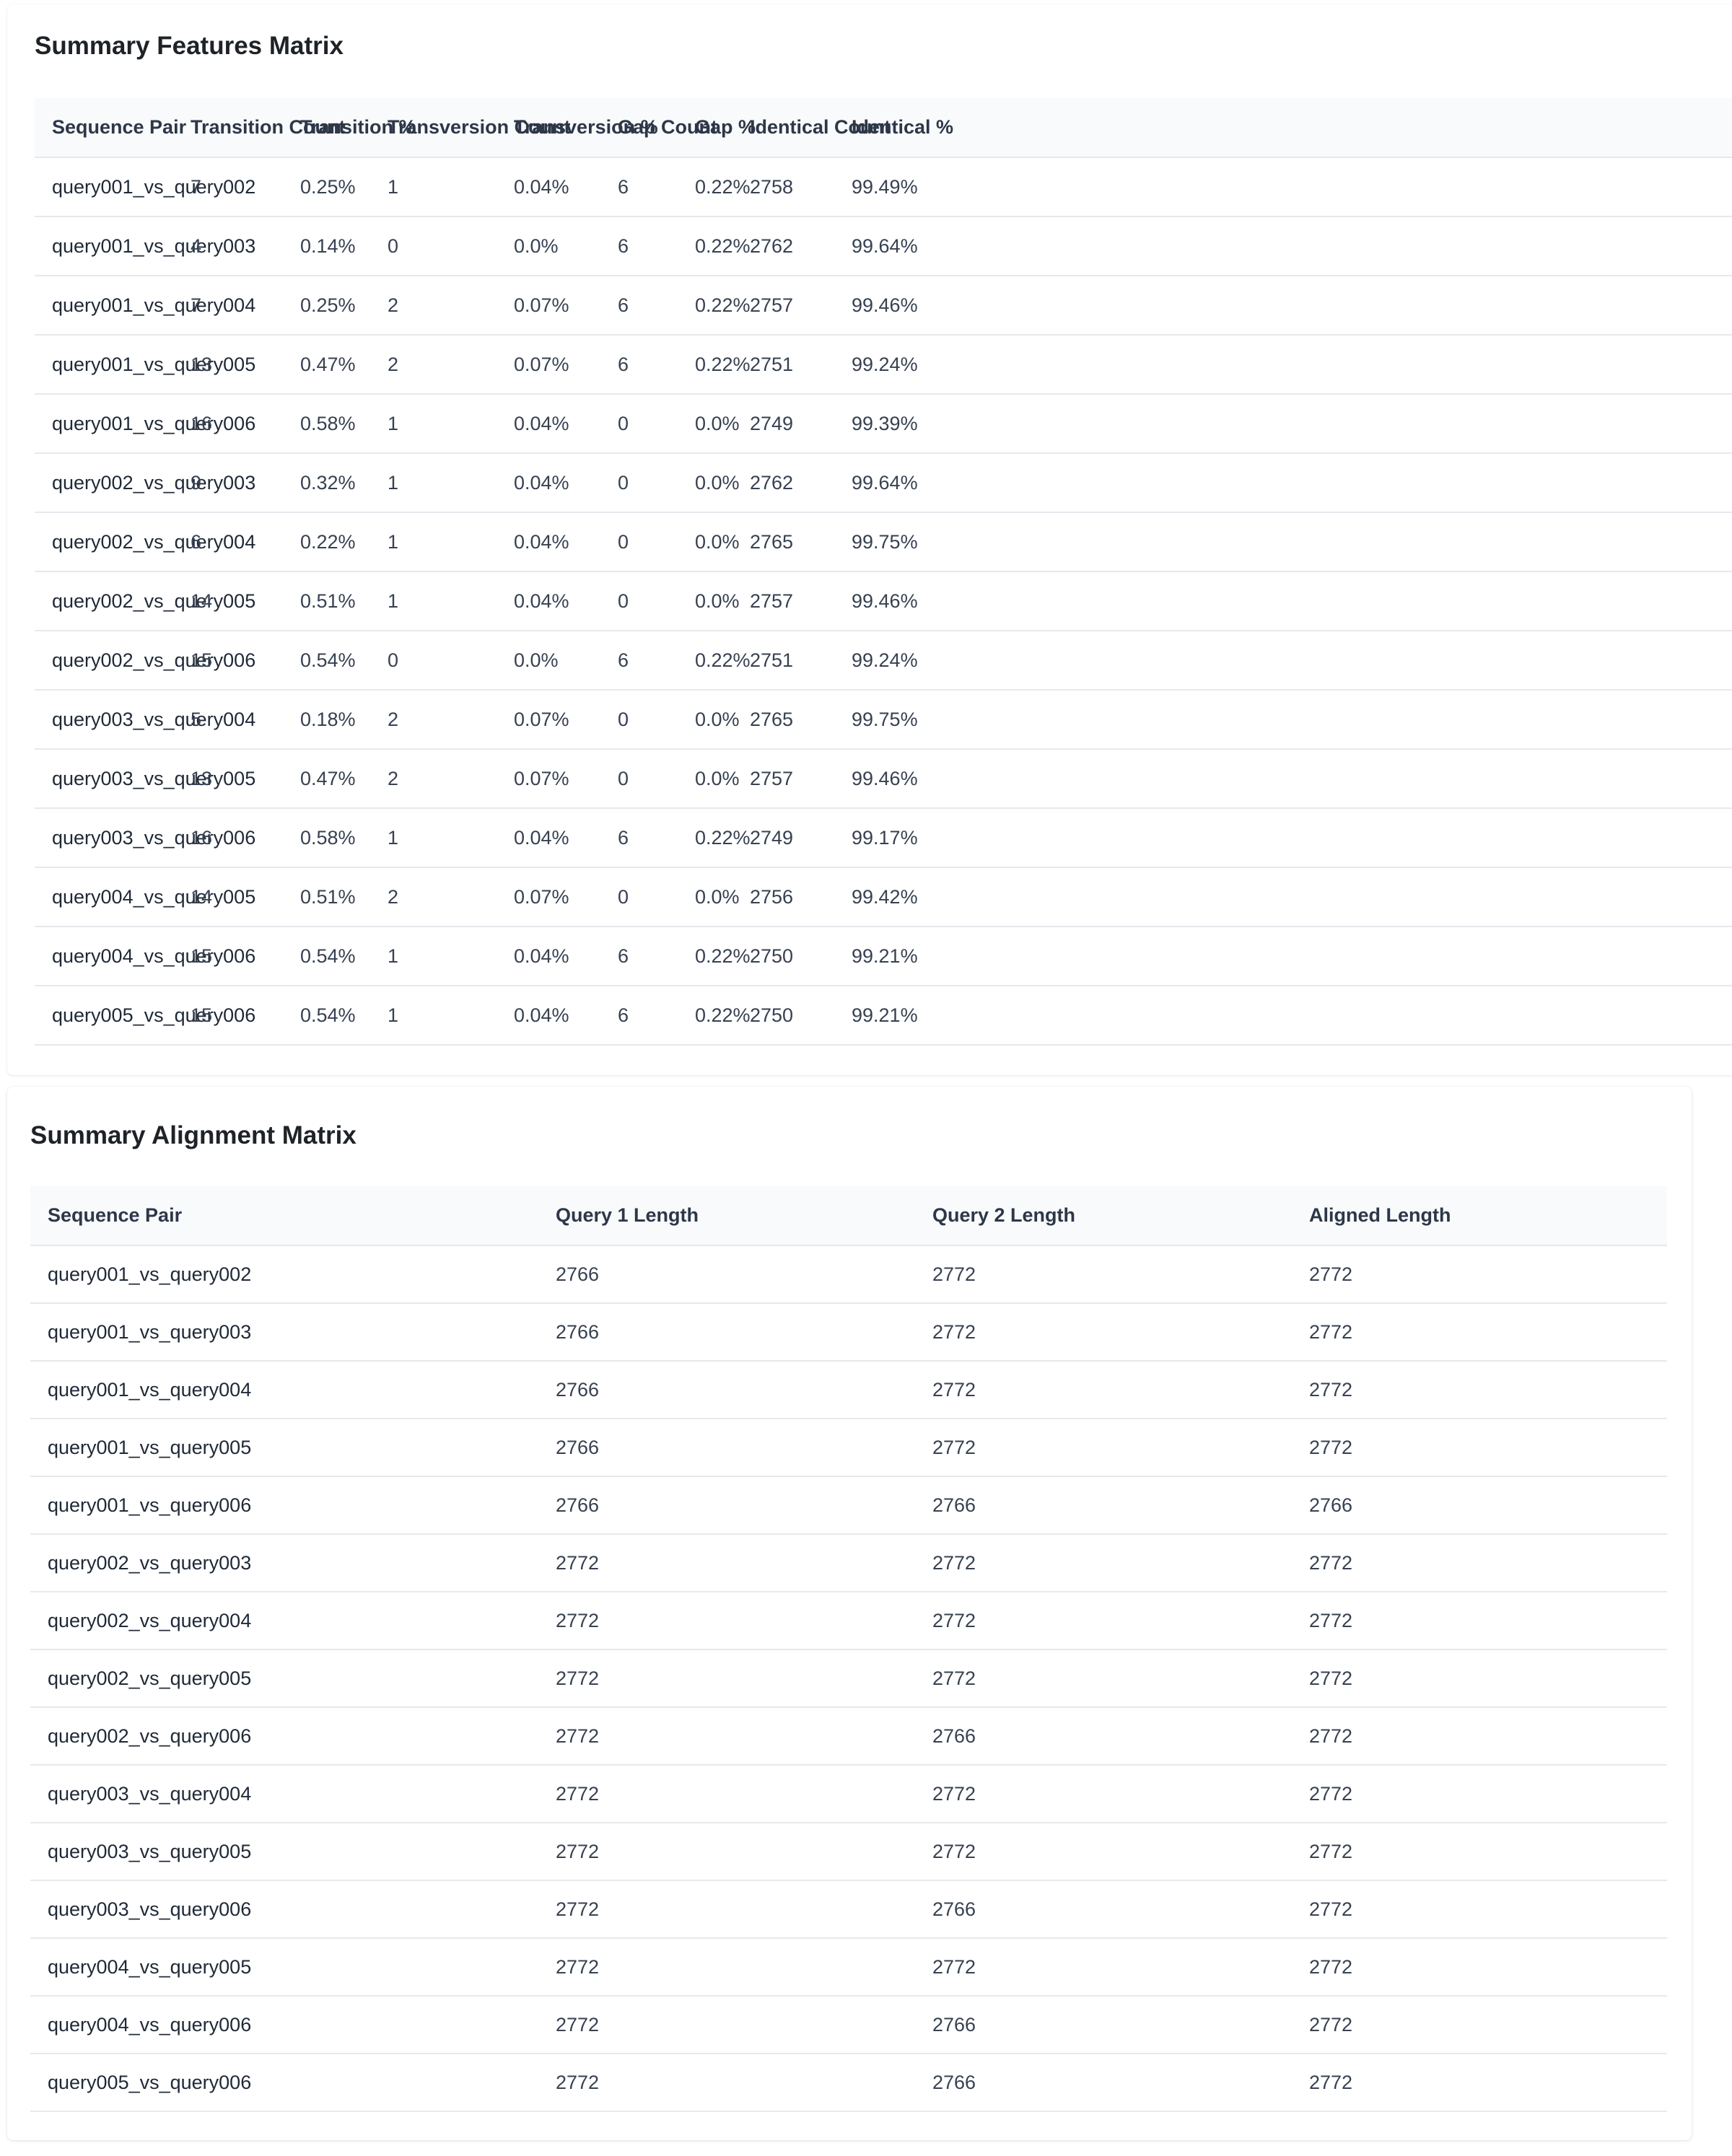 This screenshot has width=1732, height=2156. Describe the element at coordinates (228, 424) in the screenshot. I see `cell-transition-count: 16` at that location.